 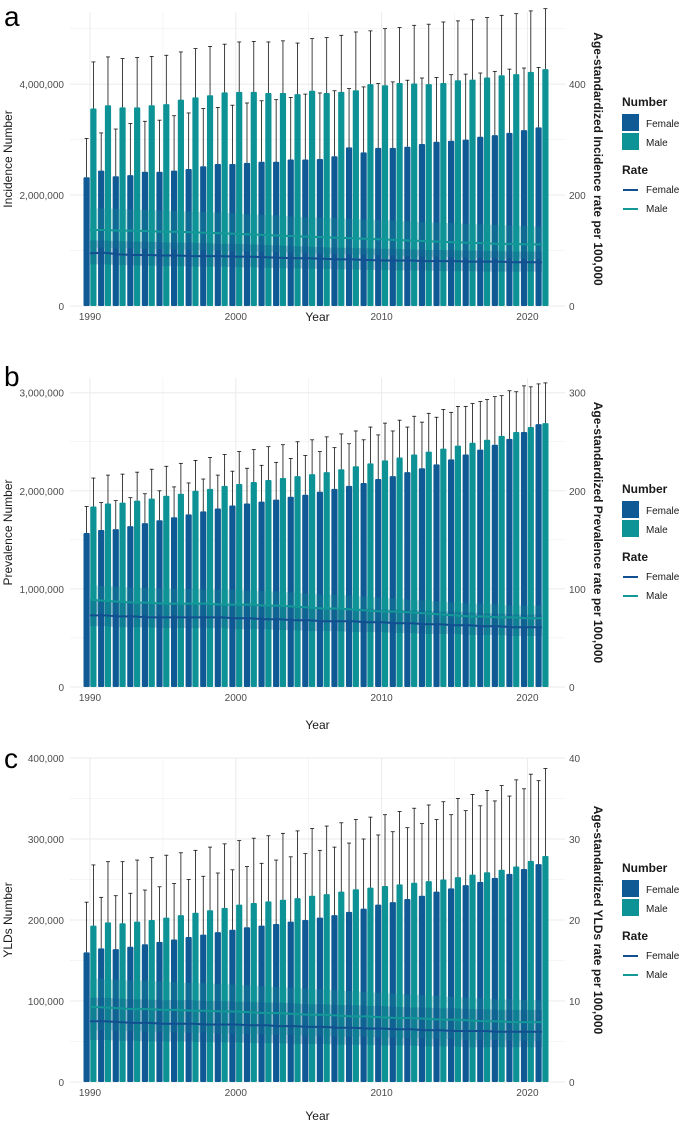 What do you see at coordinates (572, 1083) in the screenshot?
I see `y2-tick-label: 0` at bounding box center [572, 1083].